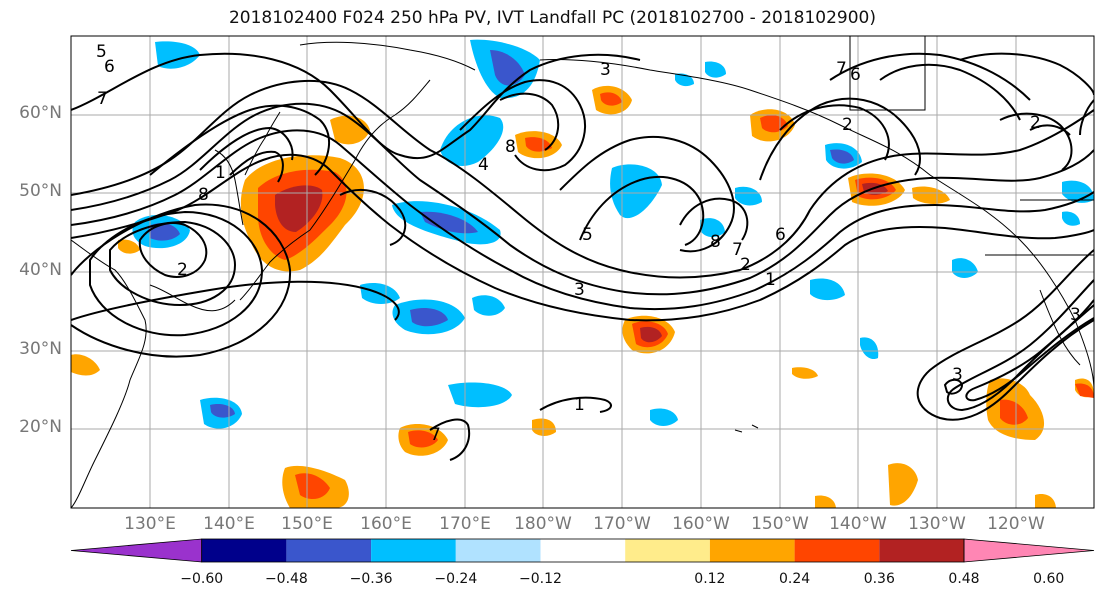 The height and width of the screenshot is (601, 1105). I want to click on lon-label: 170°E, so click(465, 524).